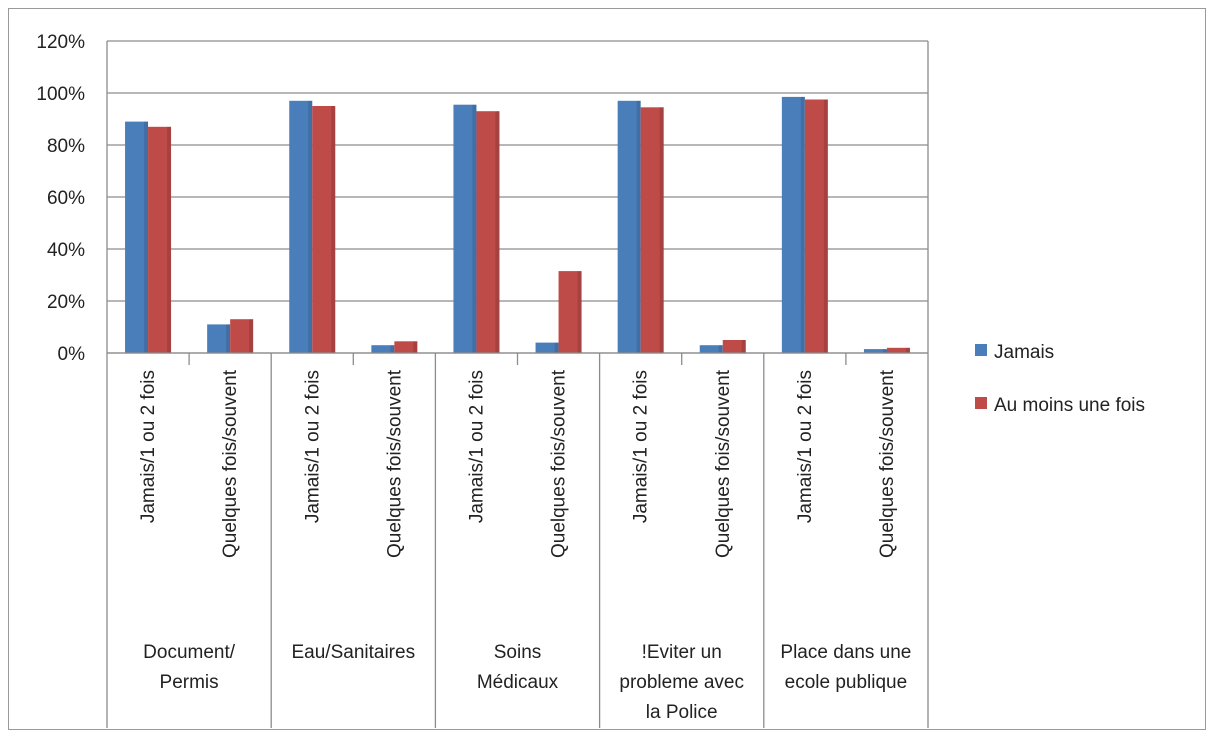 The height and width of the screenshot is (735, 1214). What do you see at coordinates (682, 712) in the screenshot?
I see `group-label: la Police` at bounding box center [682, 712].